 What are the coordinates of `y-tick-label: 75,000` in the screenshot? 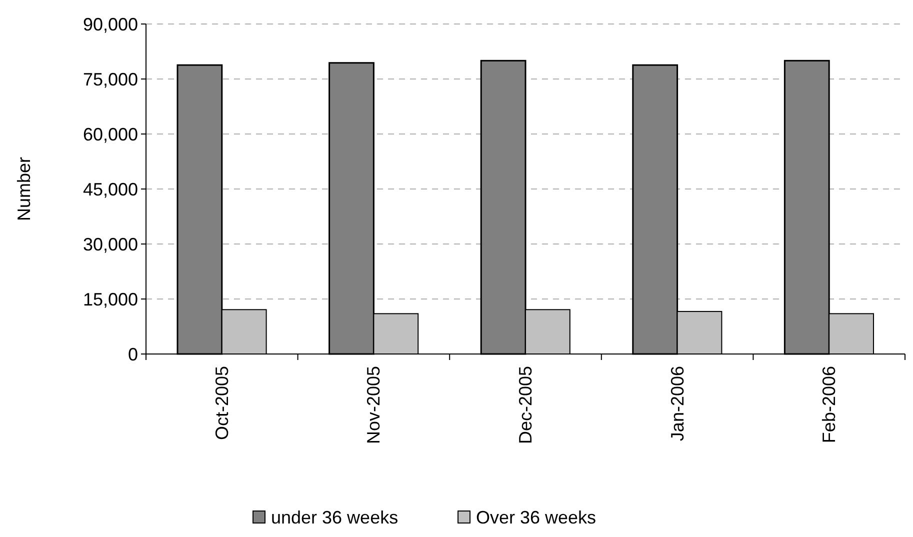 It's located at (110, 79).